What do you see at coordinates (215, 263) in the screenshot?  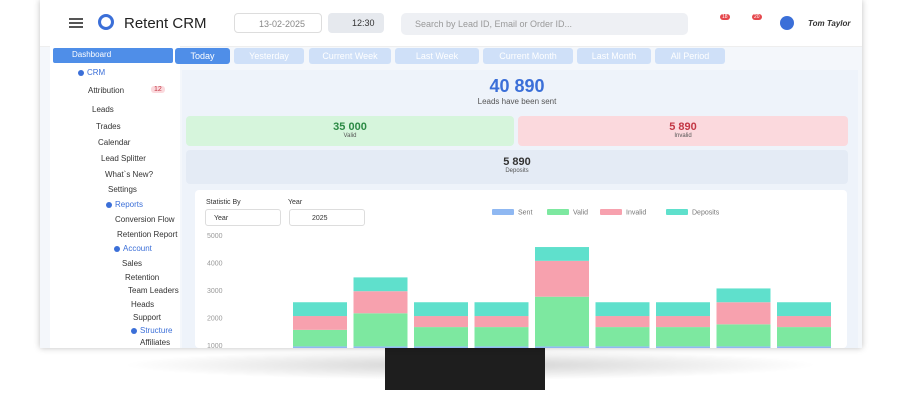 I see `y-tick-label: 4000` at bounding box center [215, 263].